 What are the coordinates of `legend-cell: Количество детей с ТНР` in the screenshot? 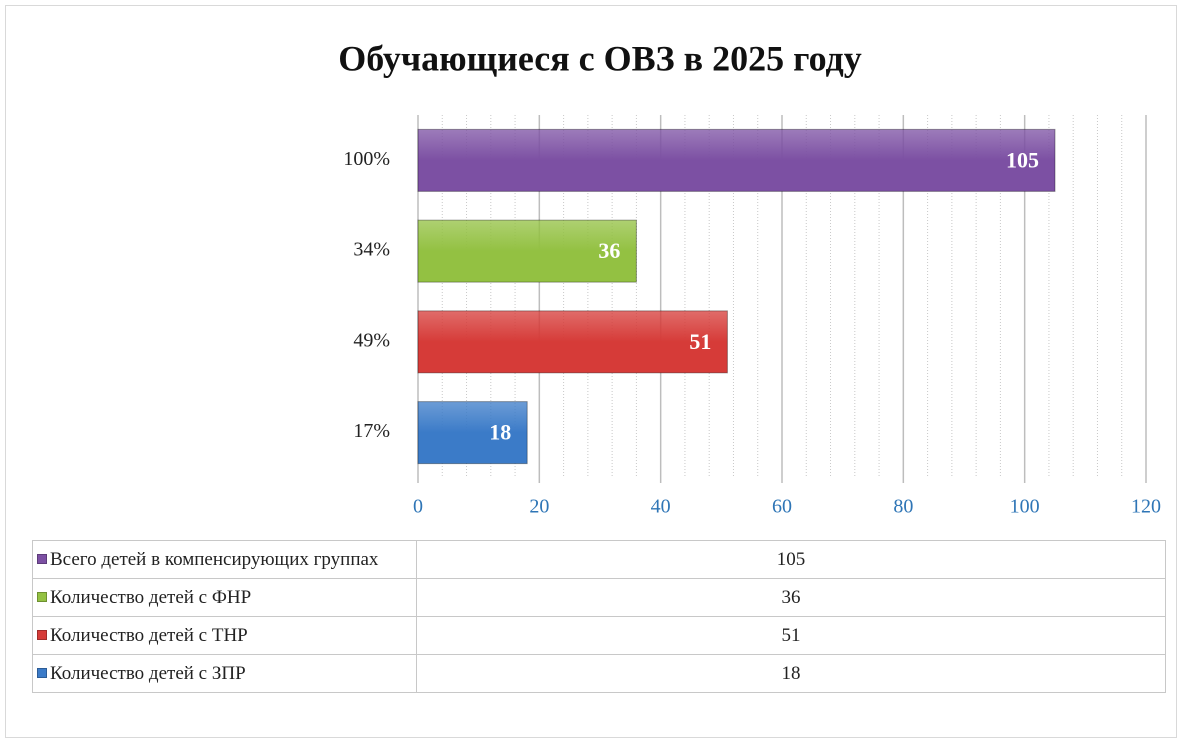 It's located at (224, 635).